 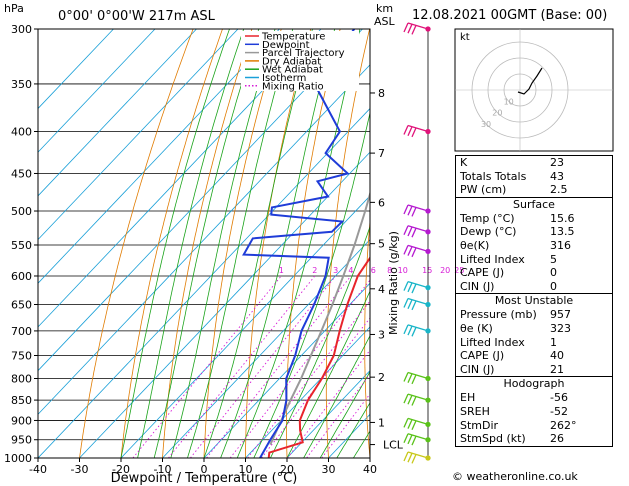 What do you see at coordinates (557, 176) in the screenshot?
I see `index-value: 43` at bounding box center [557, 176].